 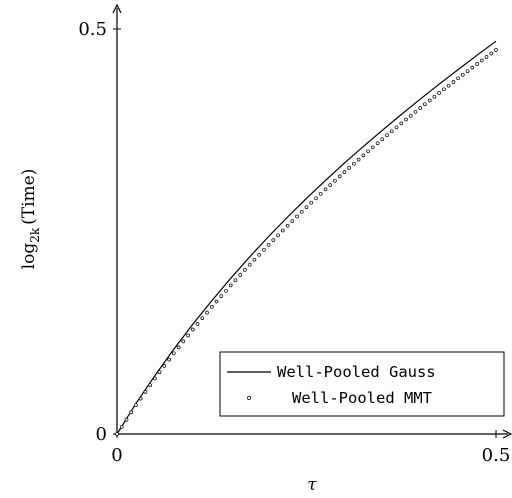 What do you see at coordinates (92, 29) in the screenshot?
I see `y-tick-label: 0.5` at bounding box center [92, 29].